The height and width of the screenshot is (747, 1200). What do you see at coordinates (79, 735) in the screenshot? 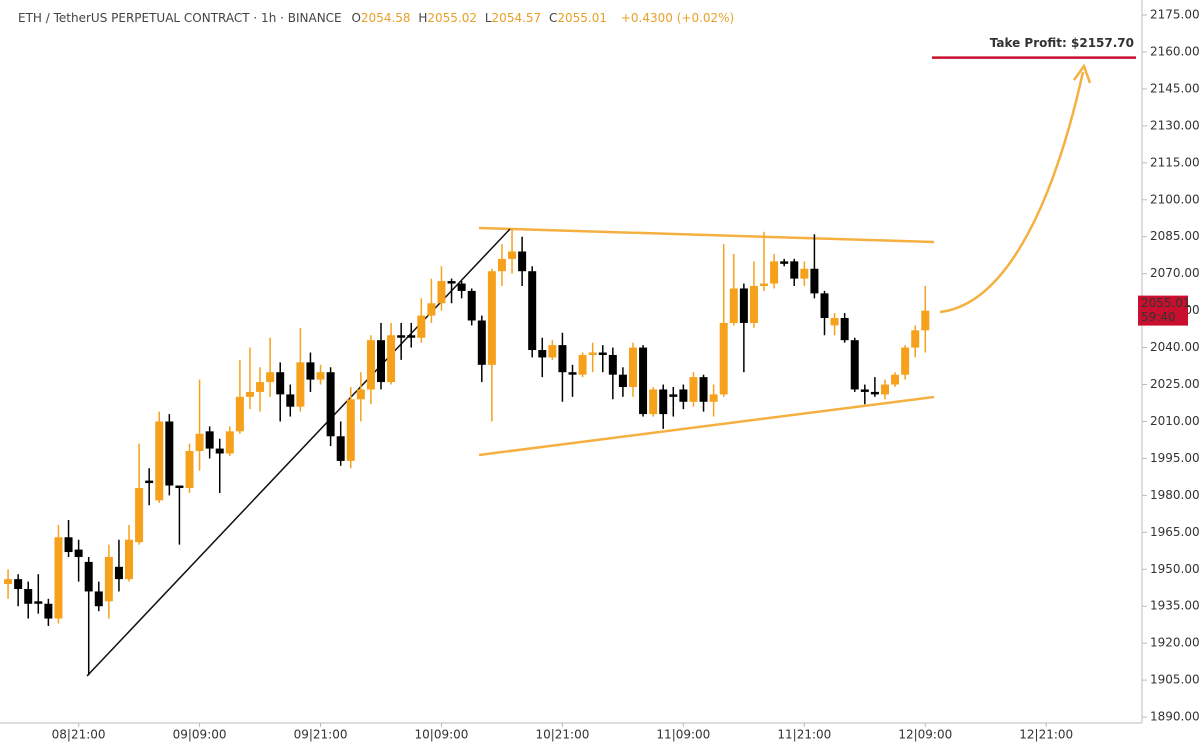
I see `x-tick-label: 08|21:00` at bounding box center [79, 735].